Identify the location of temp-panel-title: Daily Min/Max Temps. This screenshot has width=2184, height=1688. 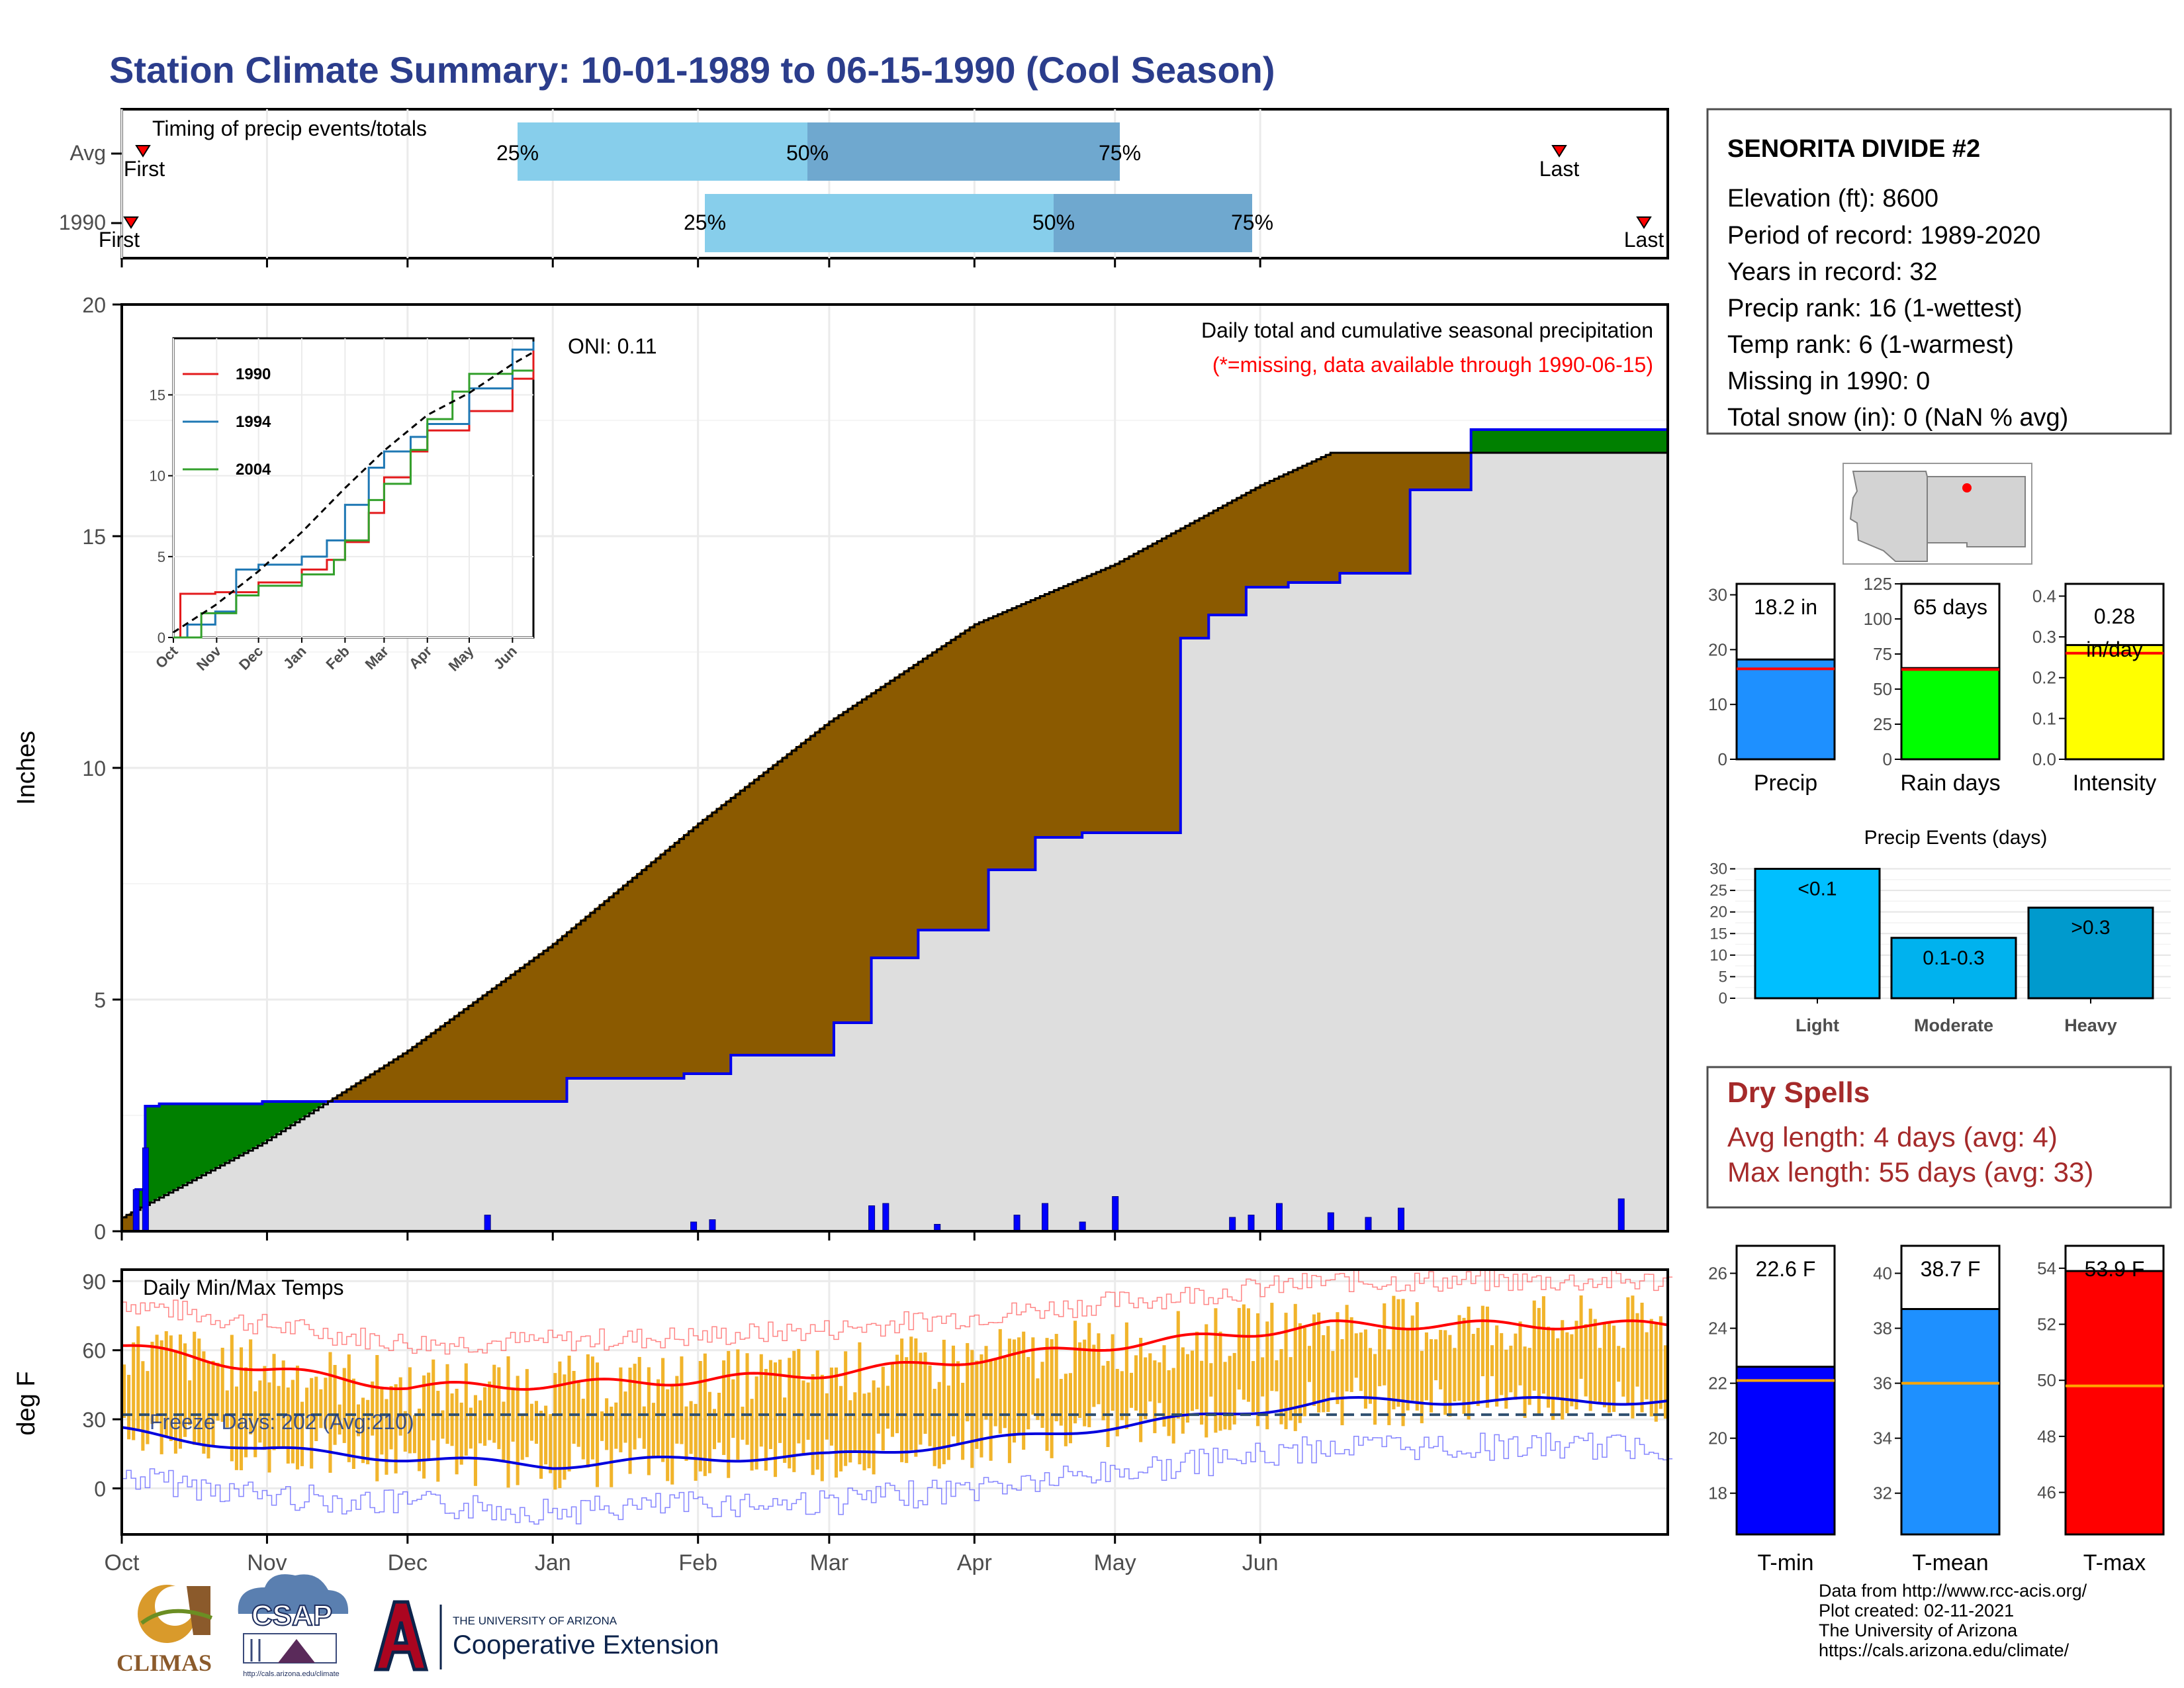
(243, 1287).